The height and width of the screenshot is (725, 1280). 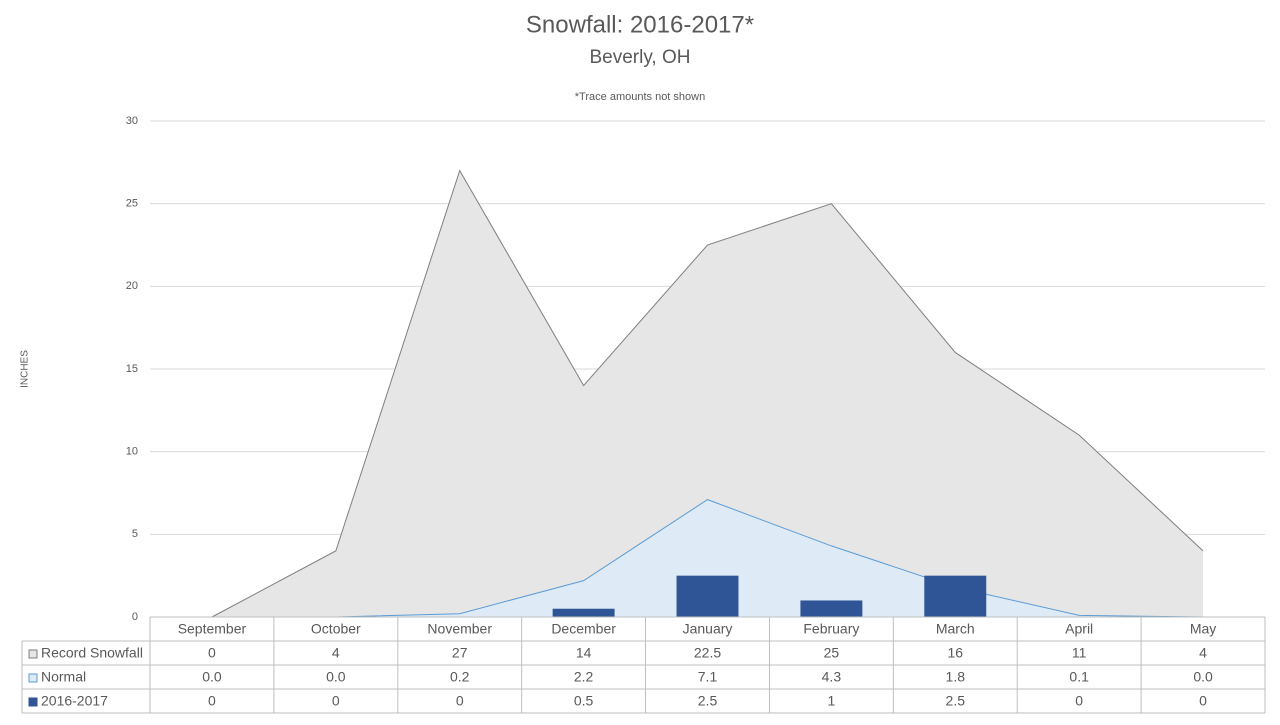 What do you see at coordinates (1079, 677) in the screenshot?
I see `table-value: 0.1` at bounding box center [1079, 677].